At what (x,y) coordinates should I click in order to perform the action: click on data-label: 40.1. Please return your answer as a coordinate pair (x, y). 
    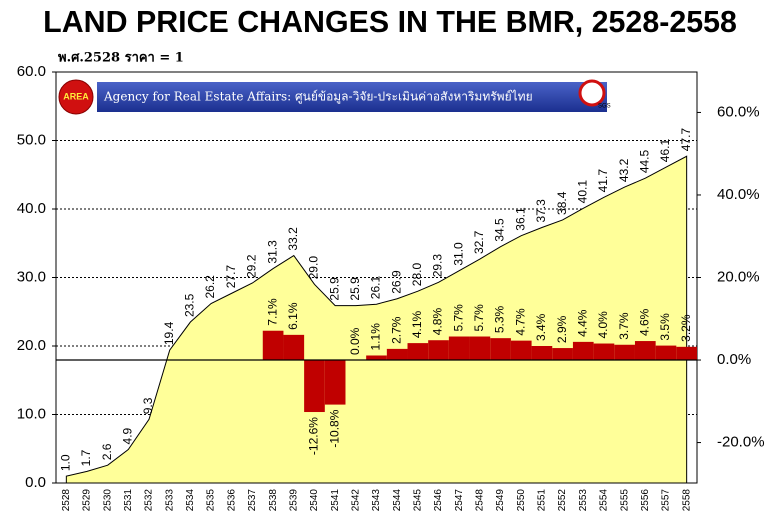
    Looking at the image, I should click on (582, 192).